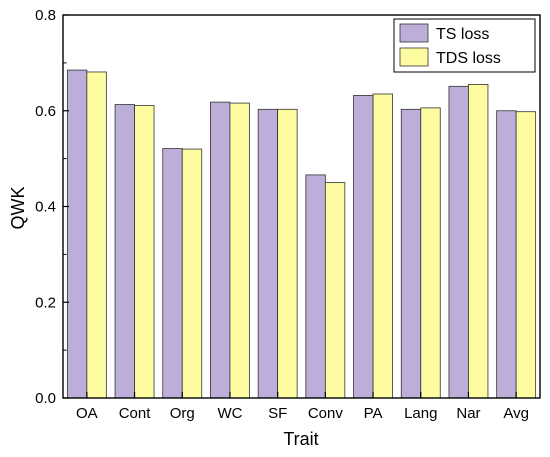 The image size is (550, 457). I want to click on bar-tds-conv, so click(335, 290).